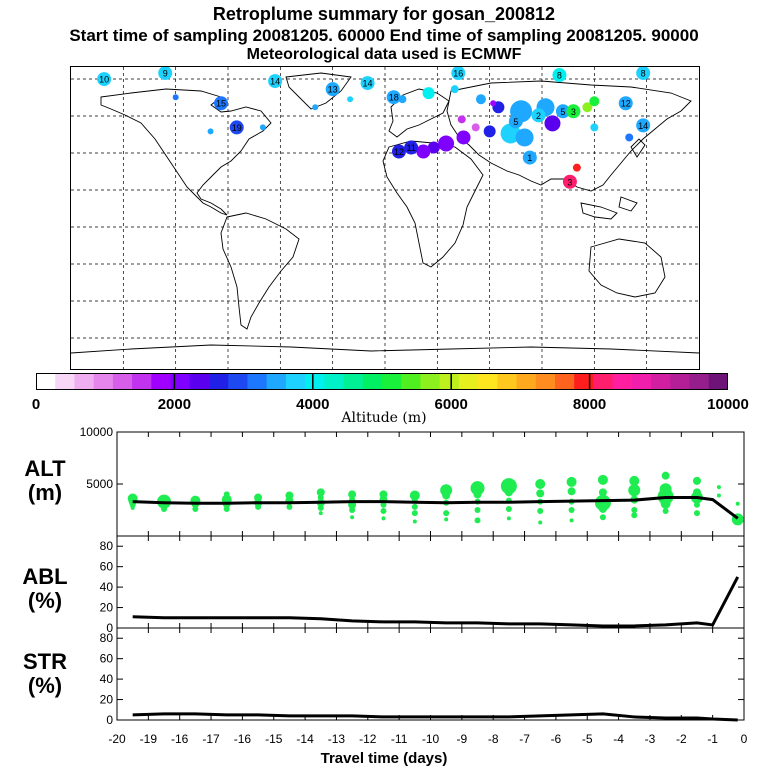 The height and width of the screenshot is (768, 768). Describe the element at coordinates (430, 674) in the screenshot. I see `str-frame` at that location.